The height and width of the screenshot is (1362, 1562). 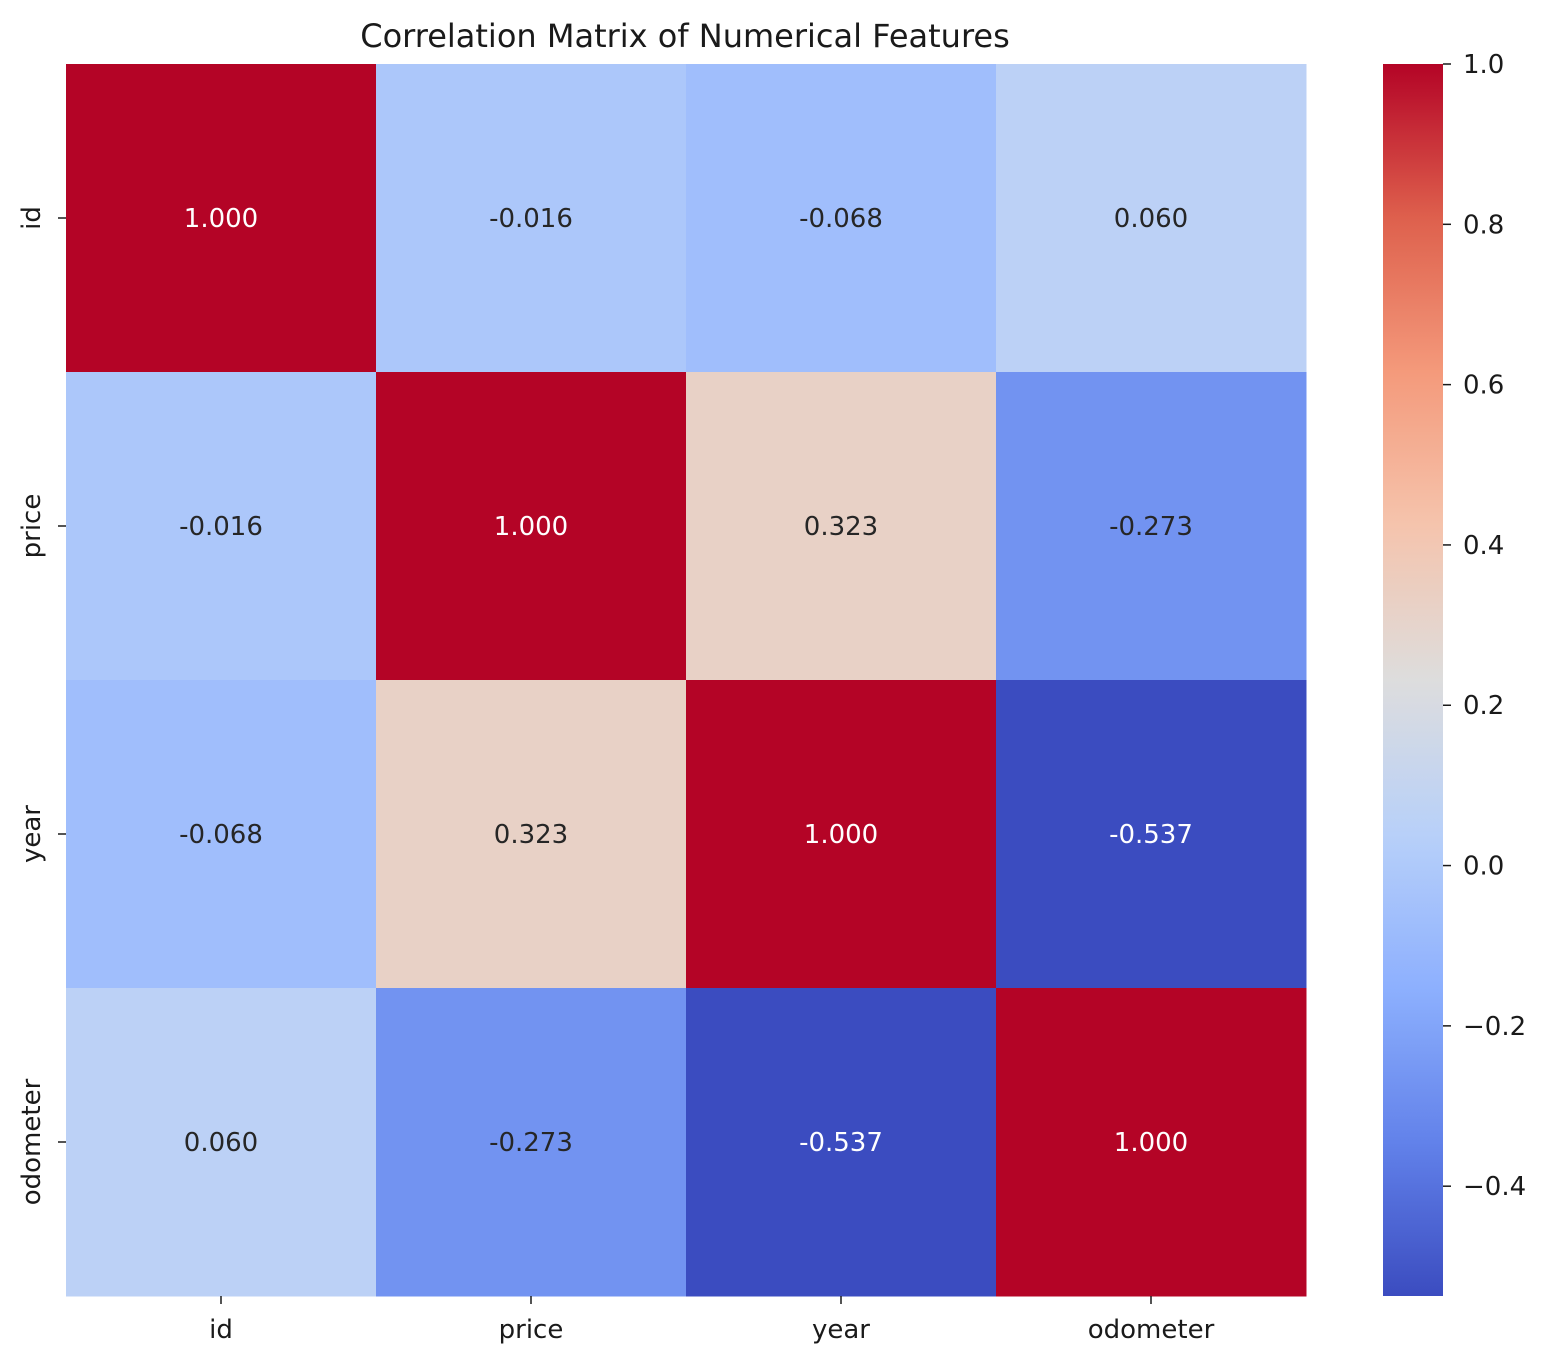 I want to click on heatmap-cell-price-year, so click(x=841, y=526).